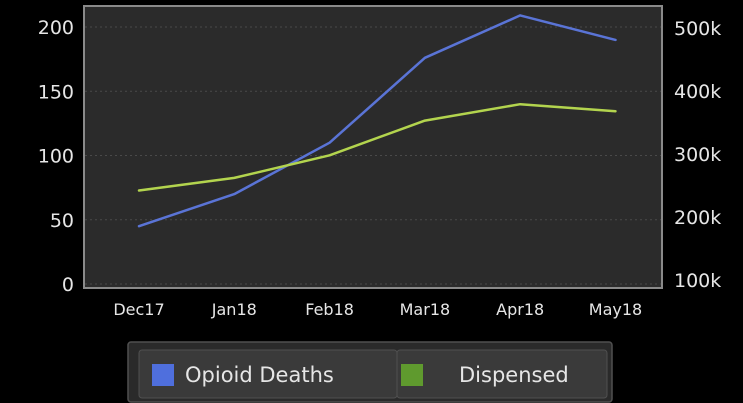 Image resolution: width=743 pixels, height=403 pixels. I want to click on legend-item-dispensed, so click(502, 374).